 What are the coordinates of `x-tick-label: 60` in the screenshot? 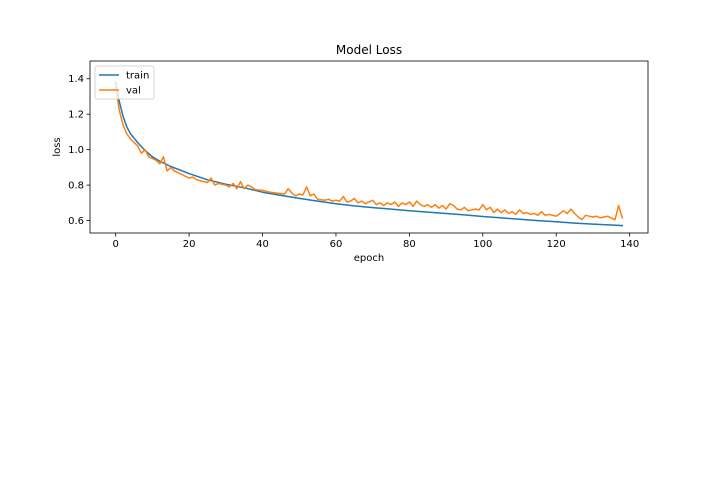 It's located at (336, 244).